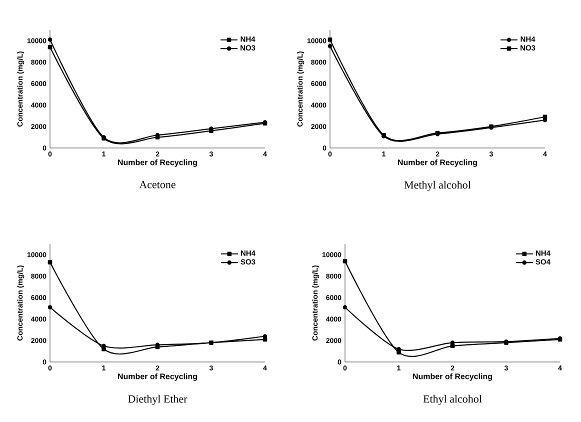 The width and height of the screenshot is (581, 422). I want to click on text: Acetone, so click(157, 184).